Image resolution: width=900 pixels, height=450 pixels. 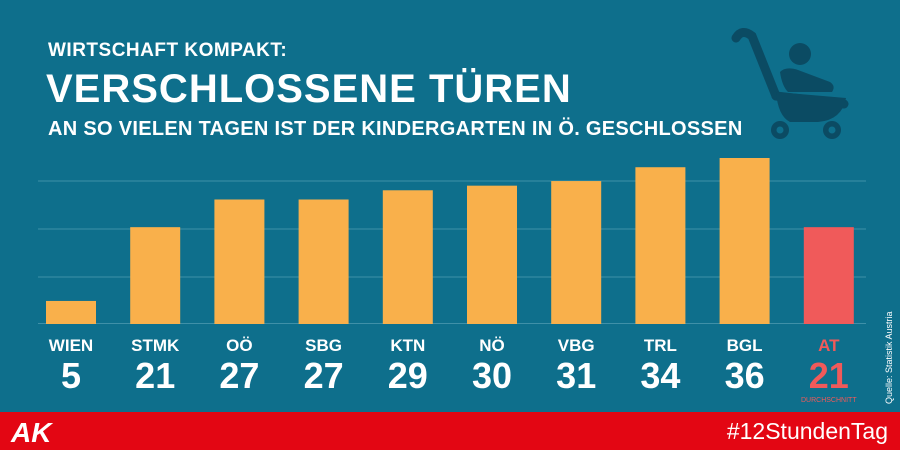 What do you see at coordinates (660, 345) in the screenshot?
I see `category-label: TRL` at bounding box center [660, 345].